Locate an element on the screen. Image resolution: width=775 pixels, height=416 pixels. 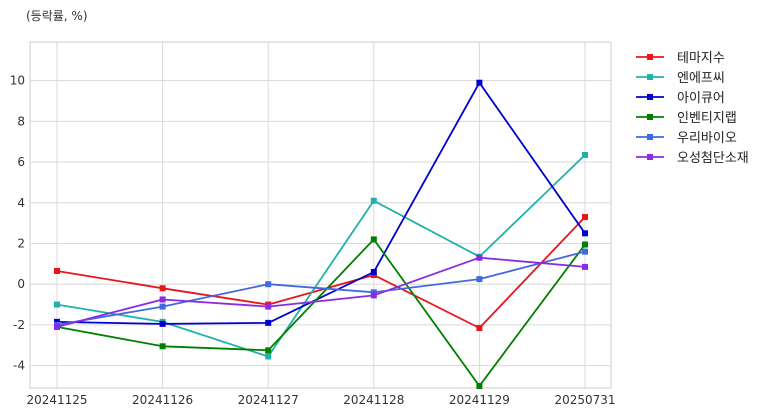
legend-item: 테마지수 is located at coordinates (680, 58).